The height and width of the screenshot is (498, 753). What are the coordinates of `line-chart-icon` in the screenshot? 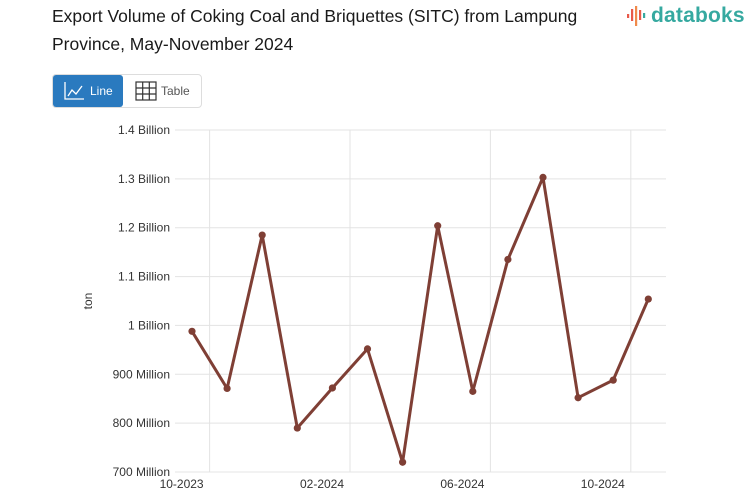 It's located at (74, 91).